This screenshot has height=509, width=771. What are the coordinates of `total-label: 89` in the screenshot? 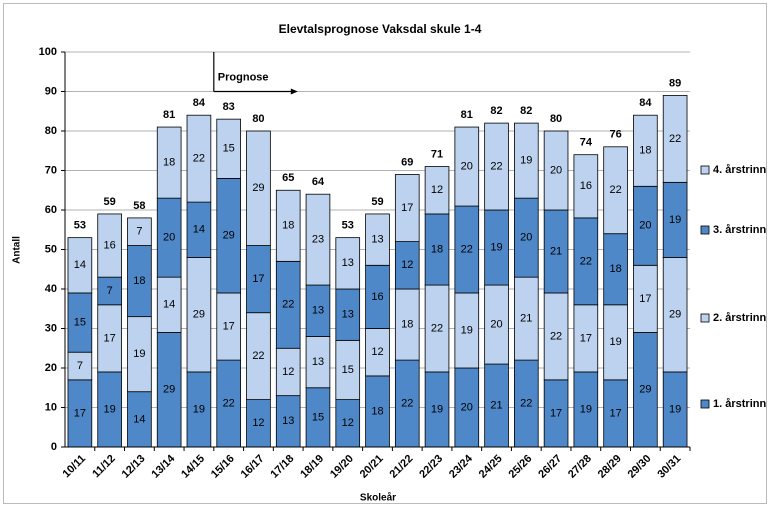 It's located at (675, 83).